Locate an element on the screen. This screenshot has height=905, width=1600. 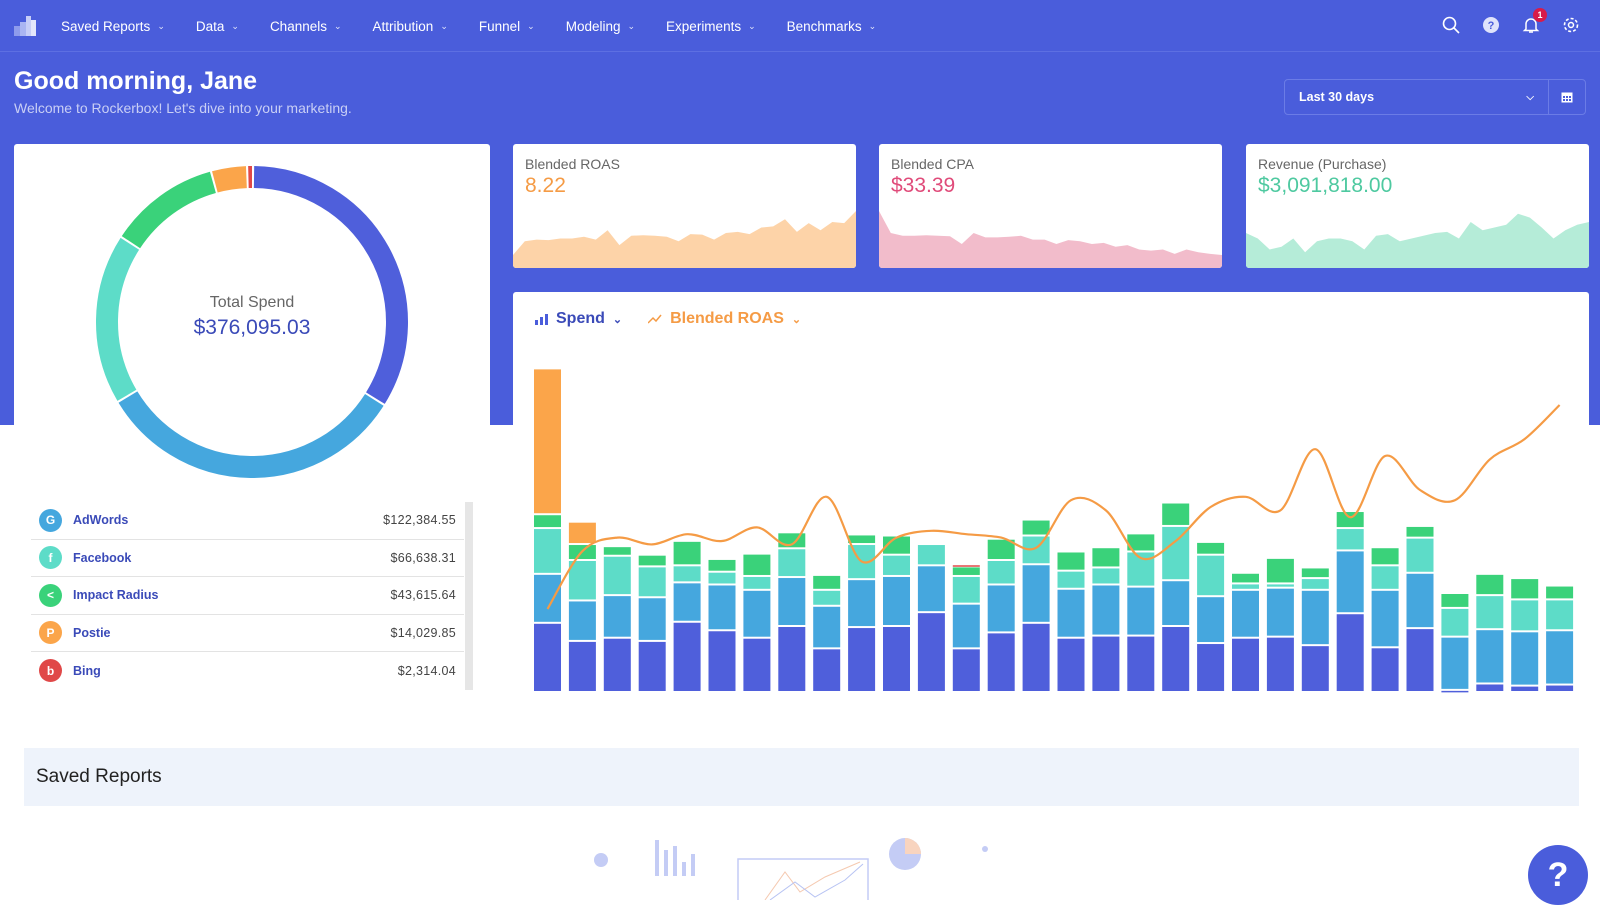
nav-item-saved-reports: Saved Reports⌄ is located at coordinates (113, 26).